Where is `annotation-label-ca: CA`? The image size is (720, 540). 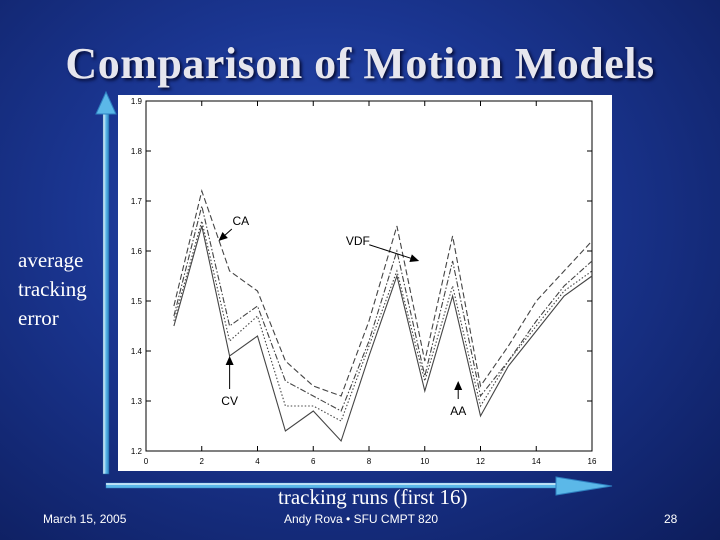
annotation-label-ca: CA is located at coordinates (240, 221).